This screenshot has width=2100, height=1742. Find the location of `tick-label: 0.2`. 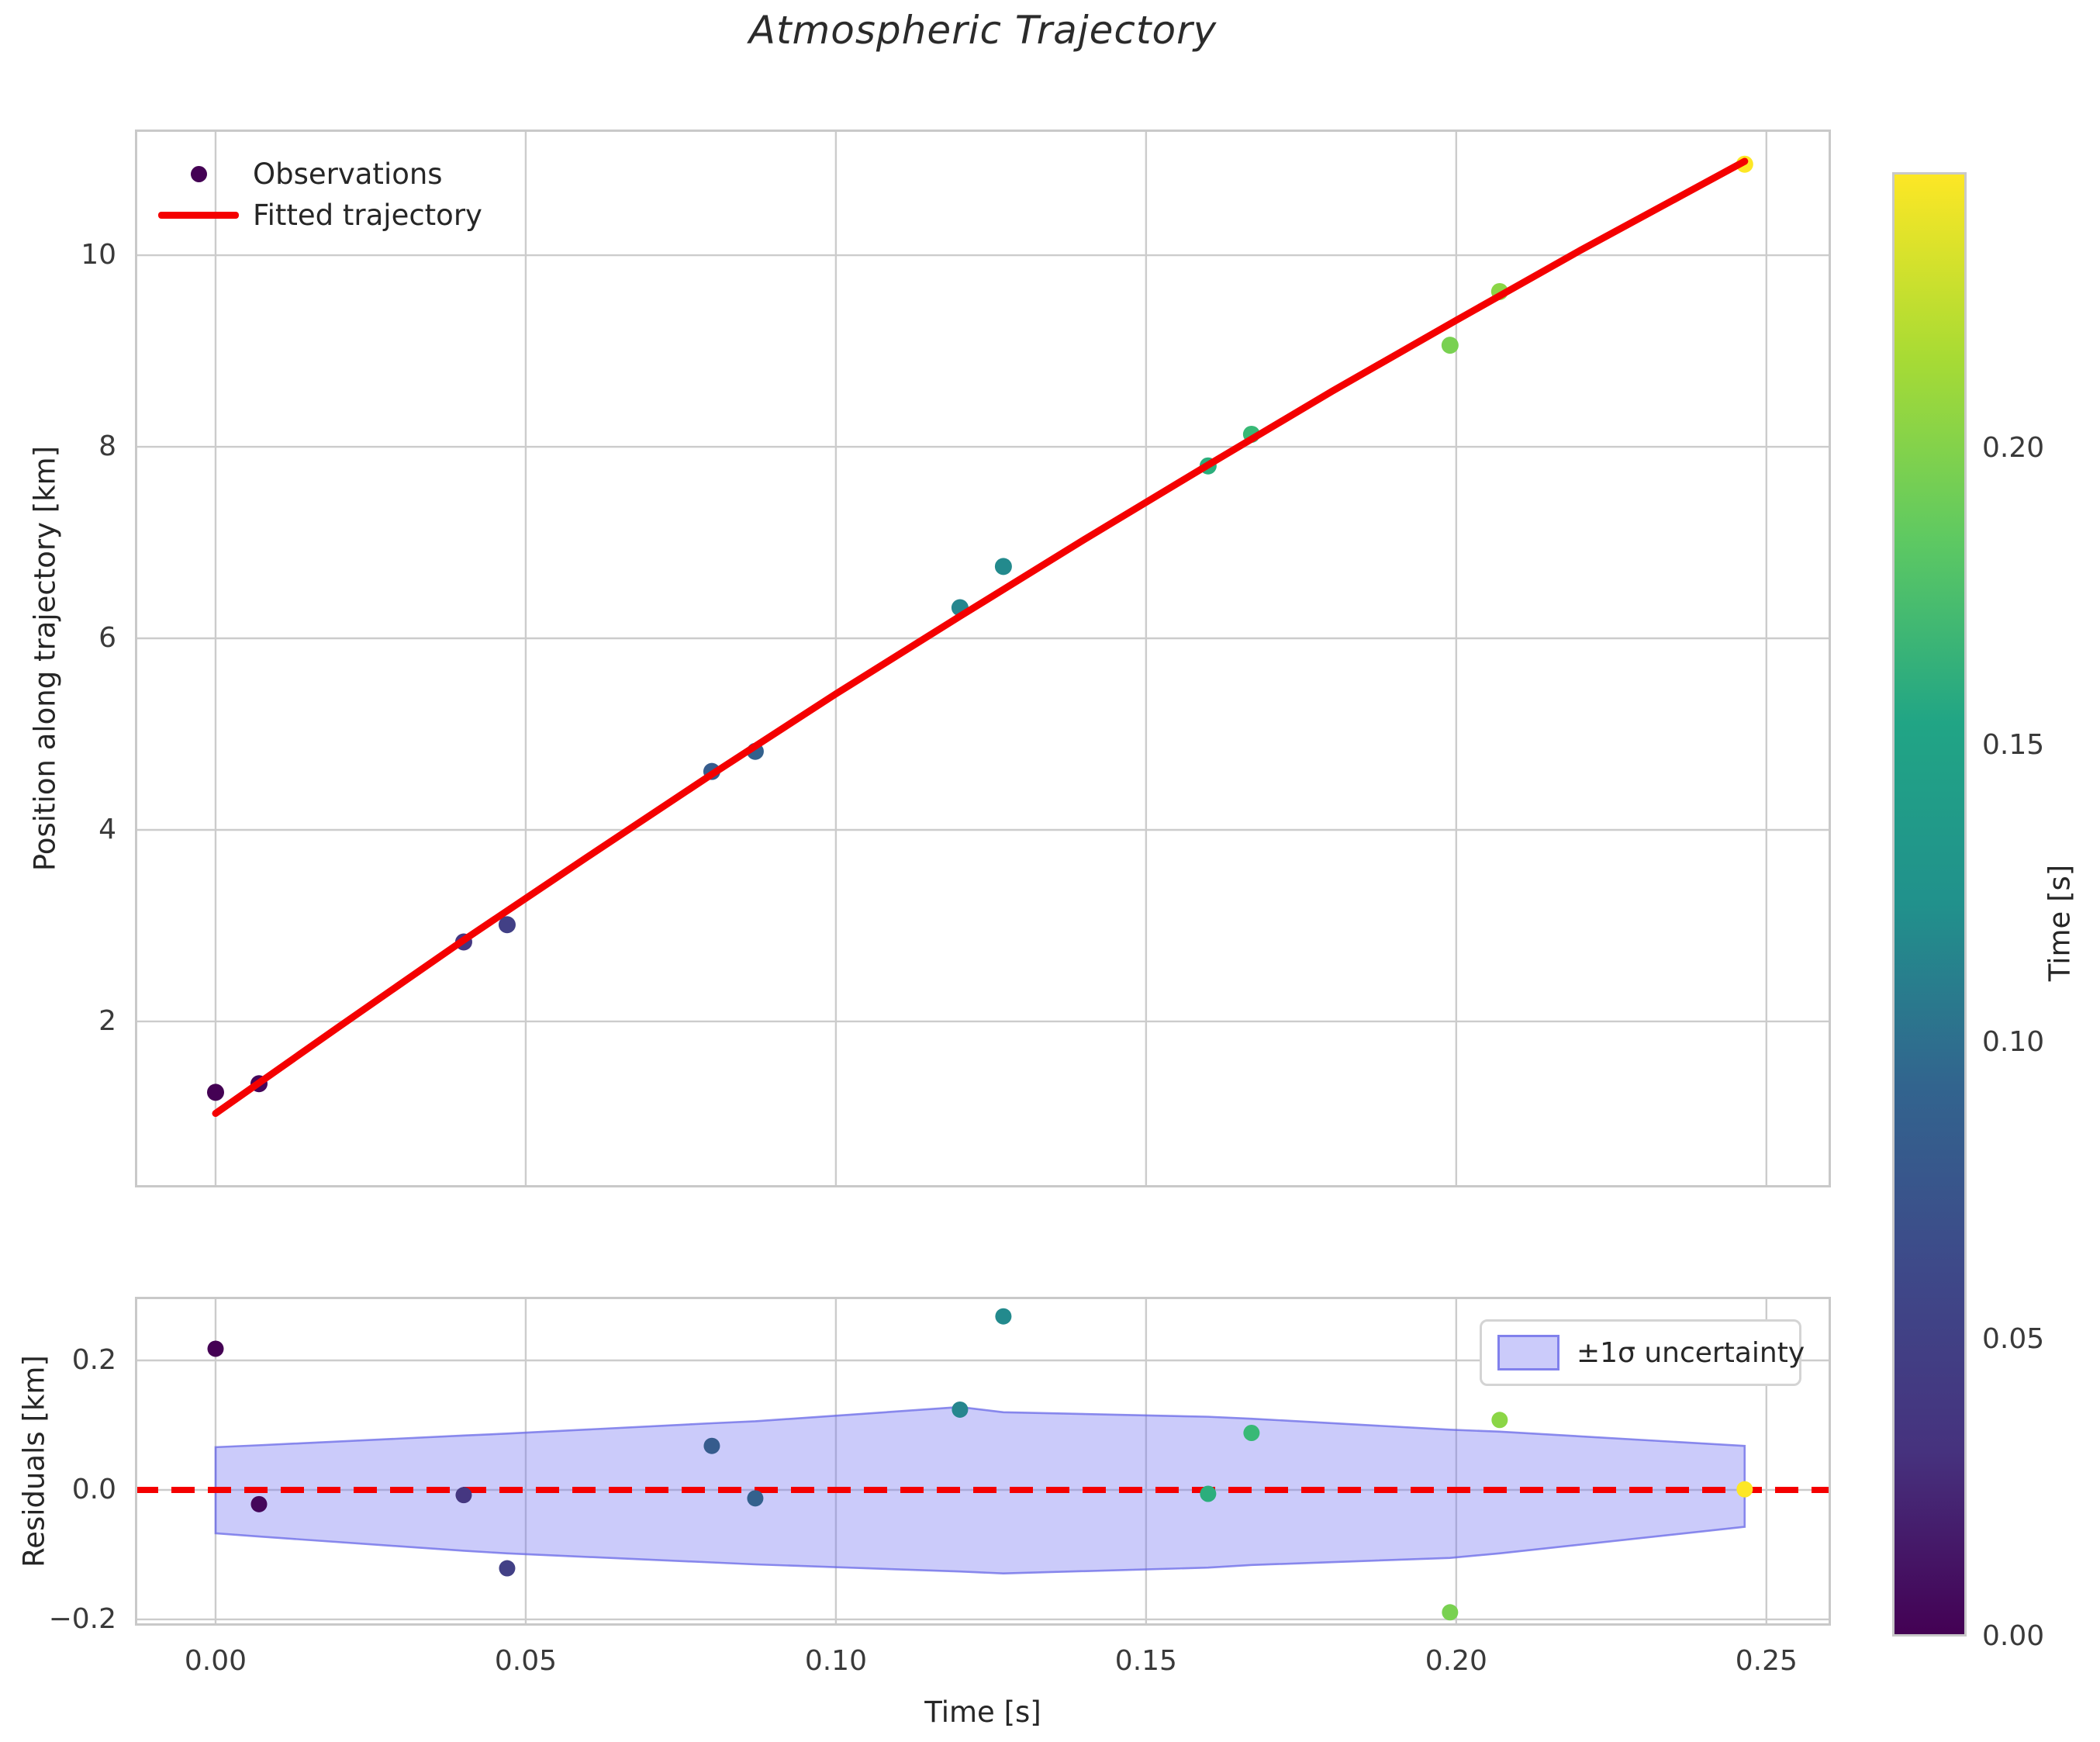

tick-label: 0.2 is located at coordinates (93, 1359).